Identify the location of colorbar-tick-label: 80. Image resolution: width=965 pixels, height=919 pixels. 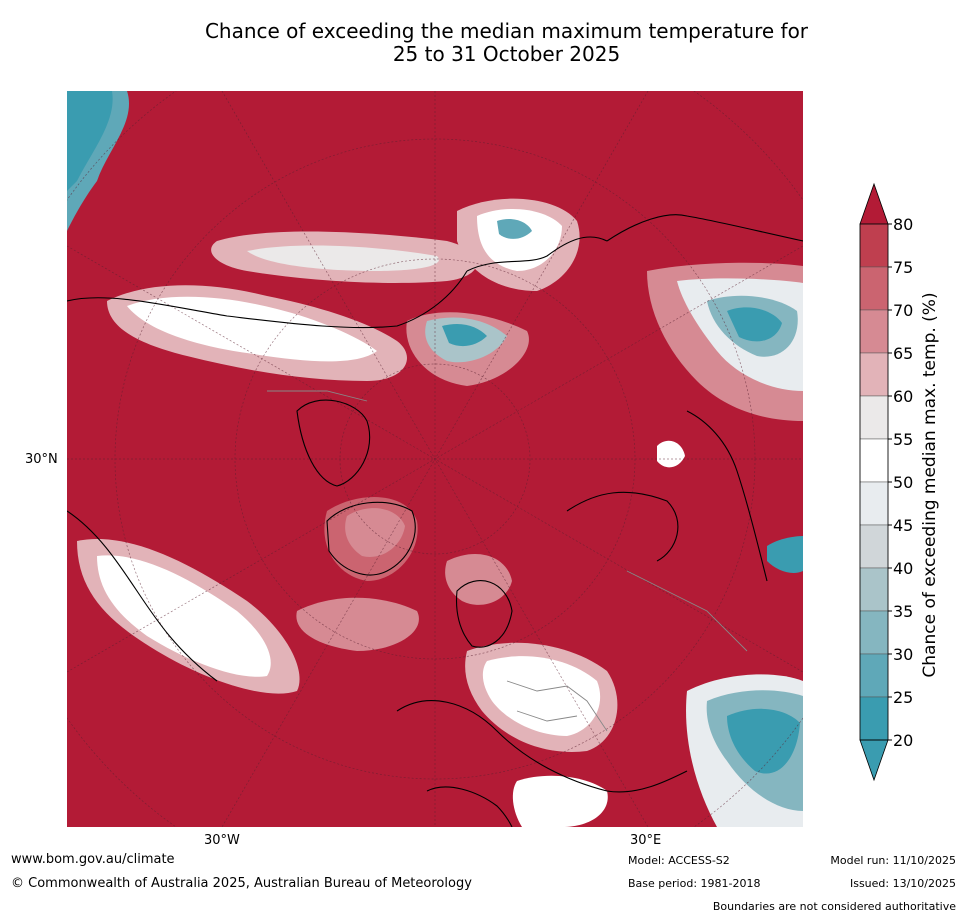
(903, 224).